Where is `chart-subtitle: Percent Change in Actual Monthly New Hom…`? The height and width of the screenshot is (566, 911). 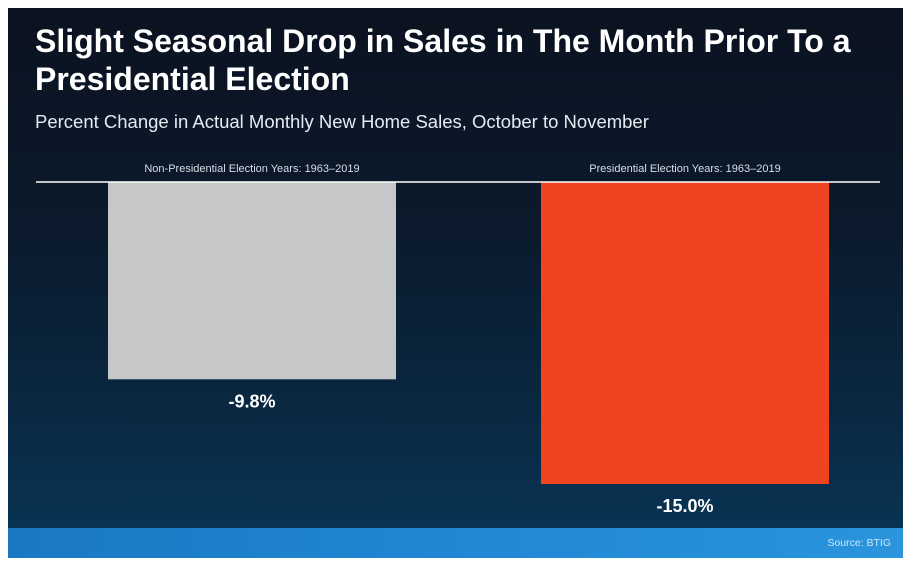
chart-subtitle: Percent Change in Actual Monthly New Hom… is located at coordinates (342, 121).